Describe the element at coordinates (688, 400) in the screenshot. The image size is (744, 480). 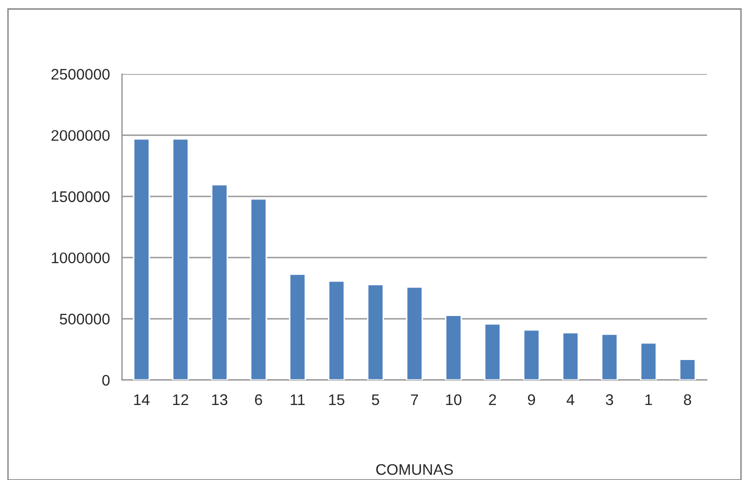
I see `x-tick-label: 8` at that location.